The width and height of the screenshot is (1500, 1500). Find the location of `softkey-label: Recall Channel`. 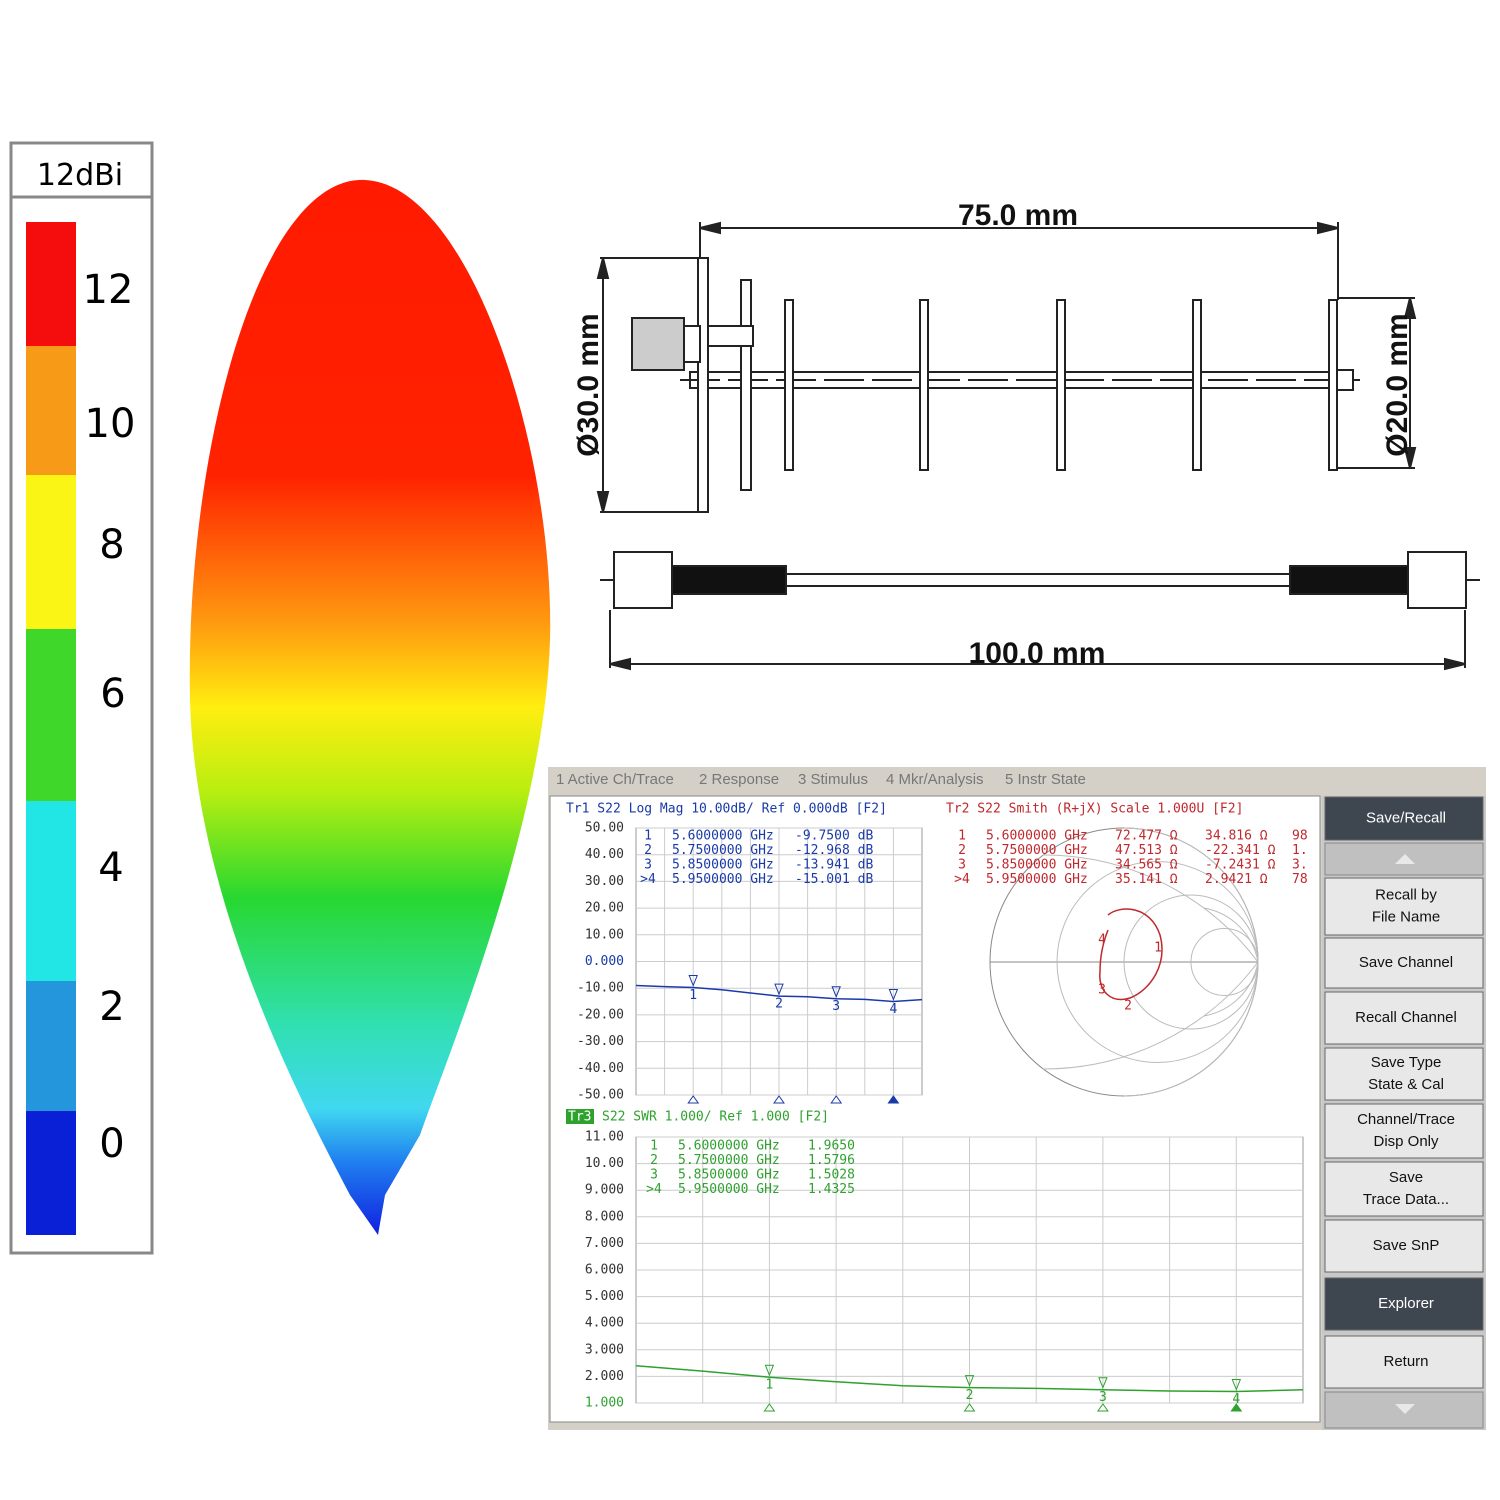

softkey-label: Recall Channel is located at coordinates (1406, 1017).